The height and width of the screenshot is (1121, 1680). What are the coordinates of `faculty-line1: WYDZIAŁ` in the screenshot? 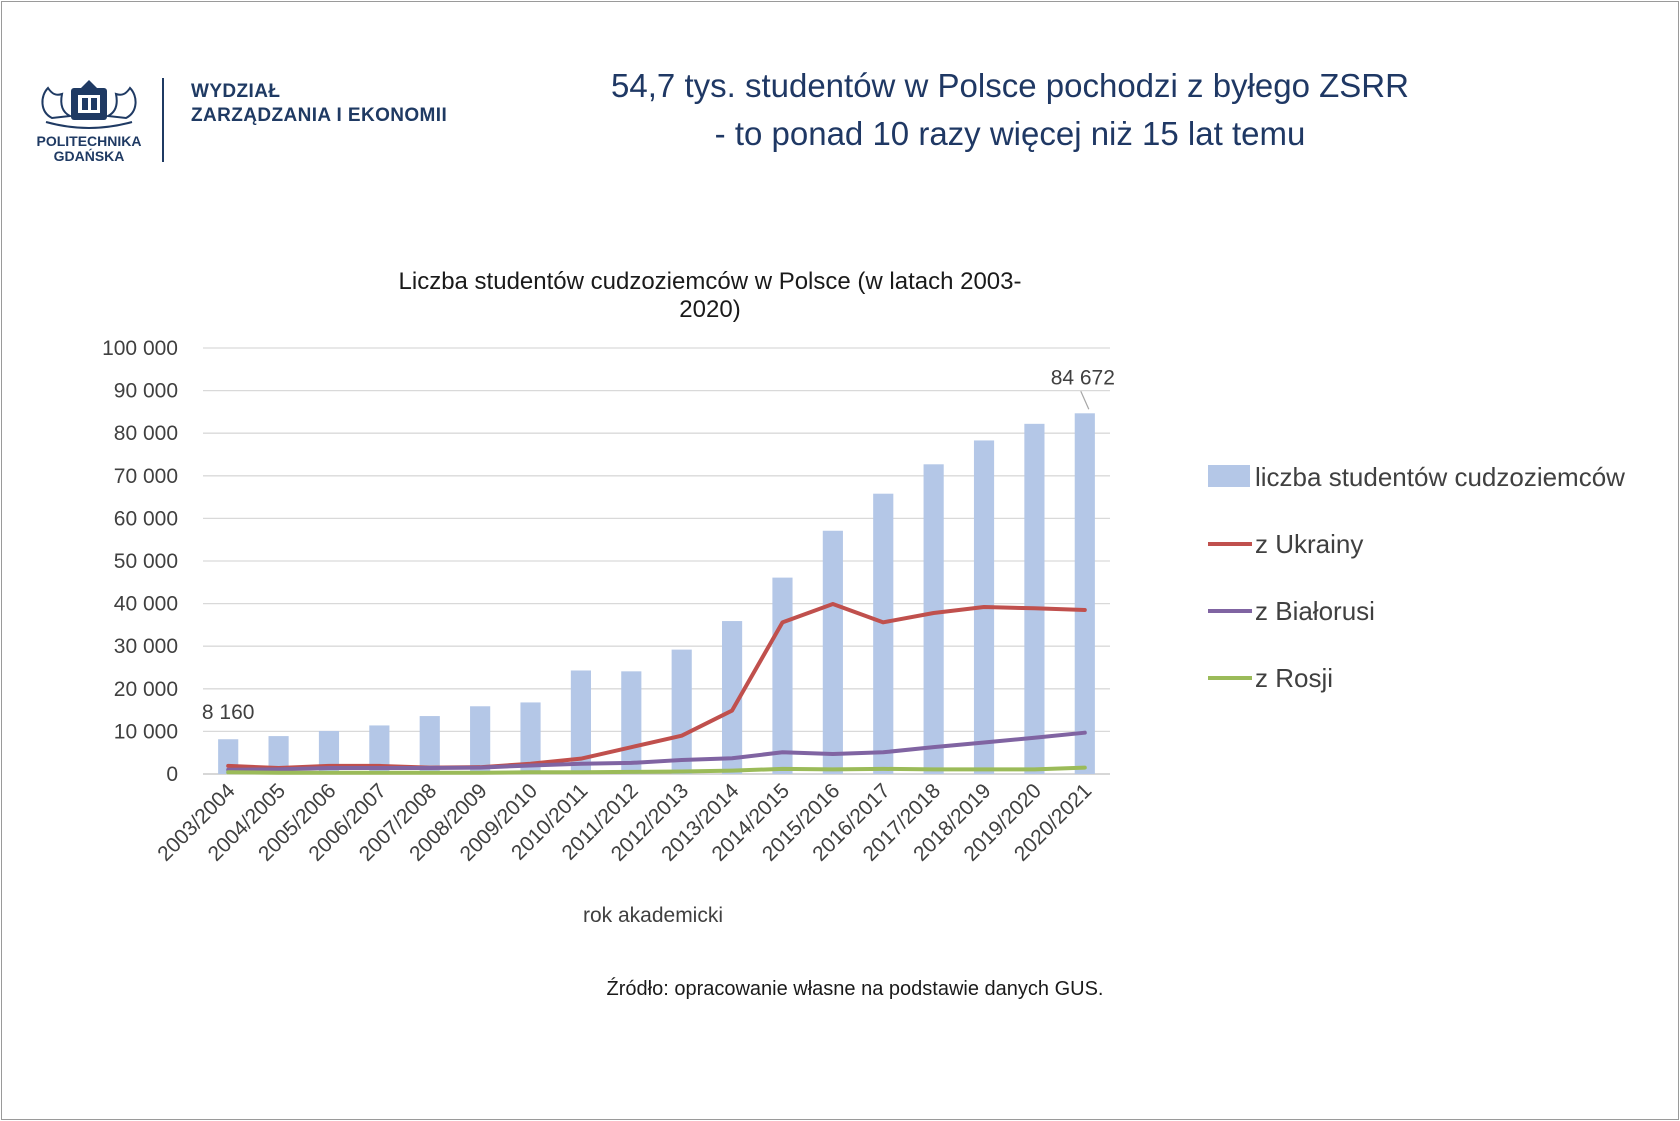 It's located at (236, 91).